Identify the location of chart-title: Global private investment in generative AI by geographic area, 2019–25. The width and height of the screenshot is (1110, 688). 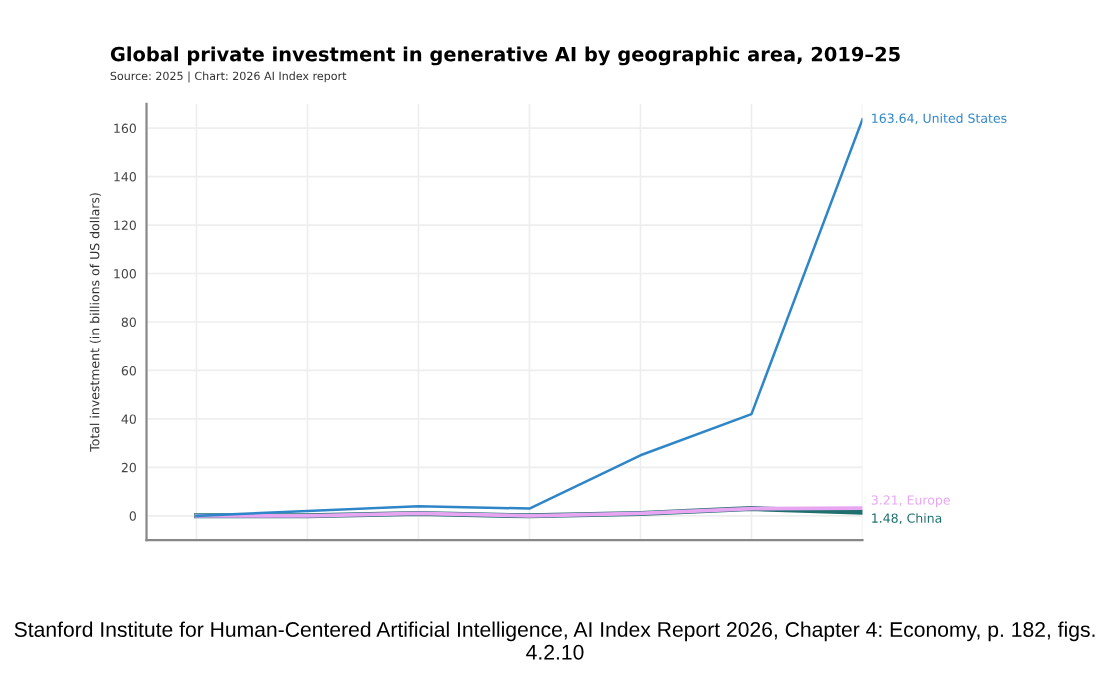
(505, 56).